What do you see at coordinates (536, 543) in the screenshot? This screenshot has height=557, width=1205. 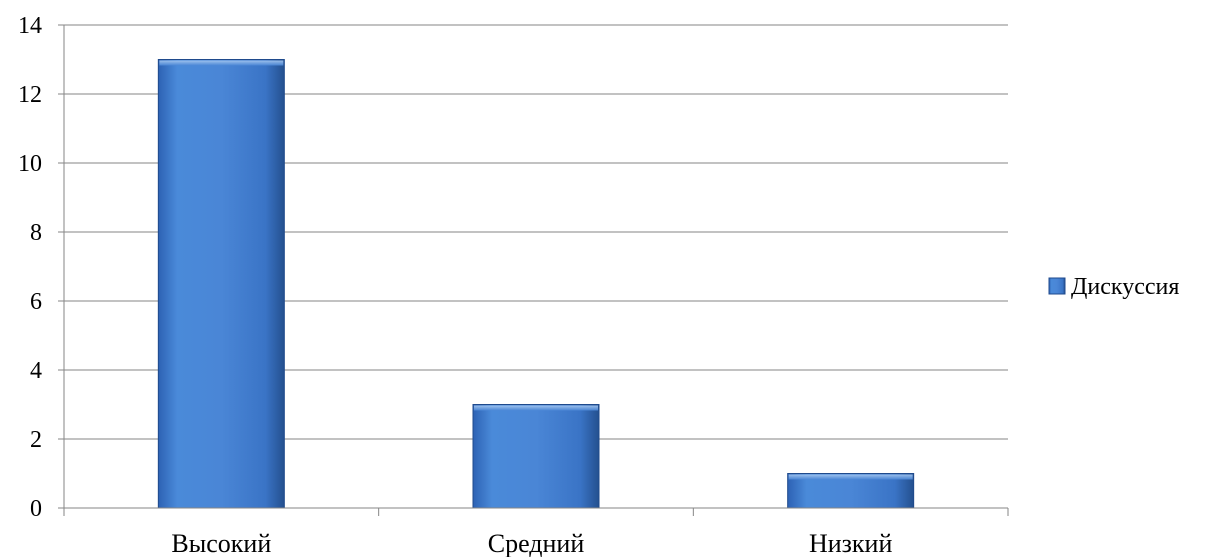 I see `x-category-label: Средний` at bounding box center [536, 543].